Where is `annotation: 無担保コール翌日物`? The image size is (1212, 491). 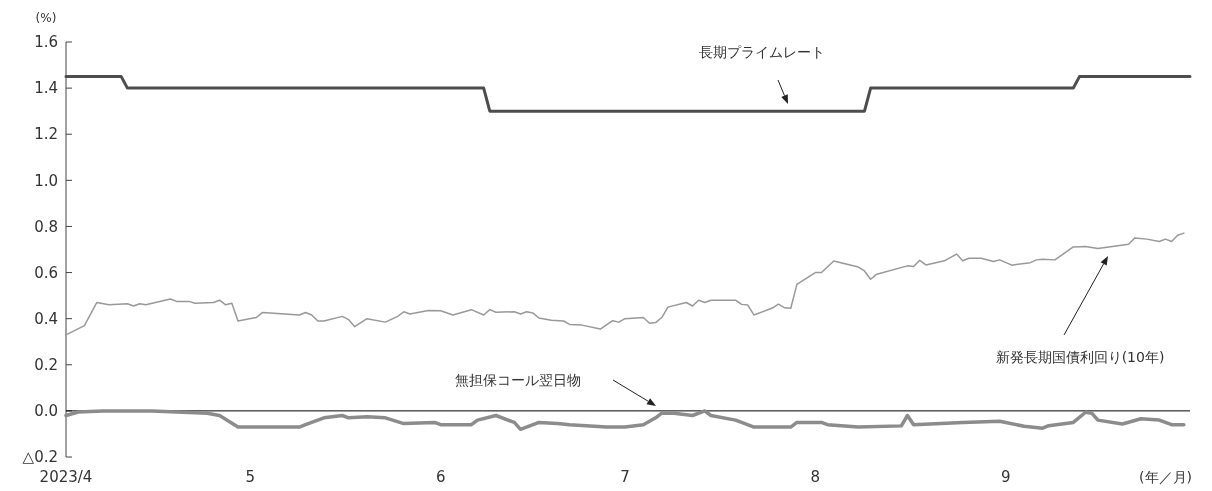 annotation: 無担保コール翌日物 is located at coordinates (518, 380).